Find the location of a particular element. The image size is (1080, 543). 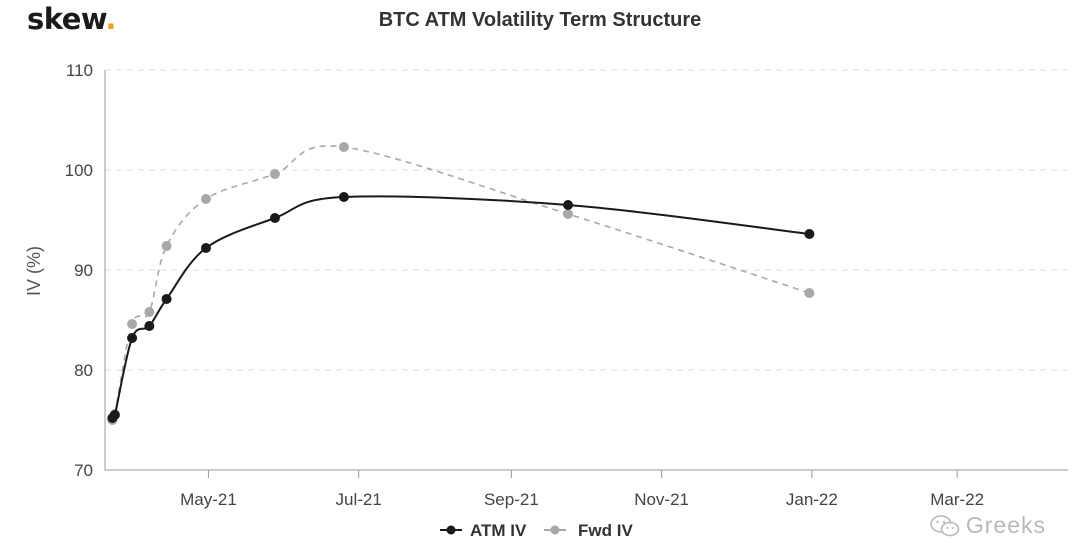

brand-logo: skew. is located at coordinates (71, 19).